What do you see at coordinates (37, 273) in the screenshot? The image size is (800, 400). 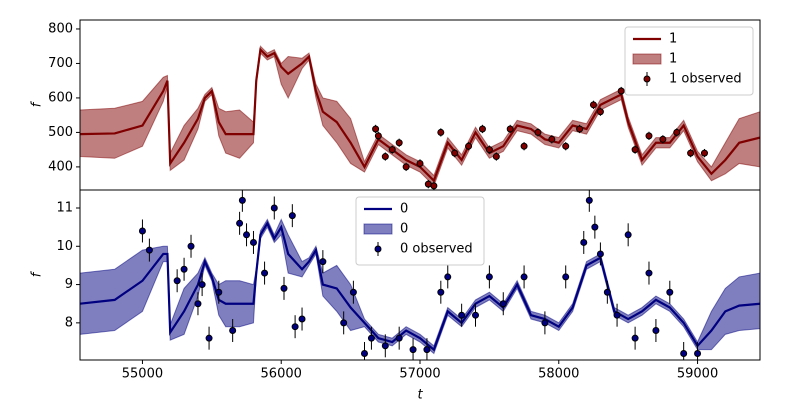 I see `y-axis-label: f` at bounding box center [37, 273].